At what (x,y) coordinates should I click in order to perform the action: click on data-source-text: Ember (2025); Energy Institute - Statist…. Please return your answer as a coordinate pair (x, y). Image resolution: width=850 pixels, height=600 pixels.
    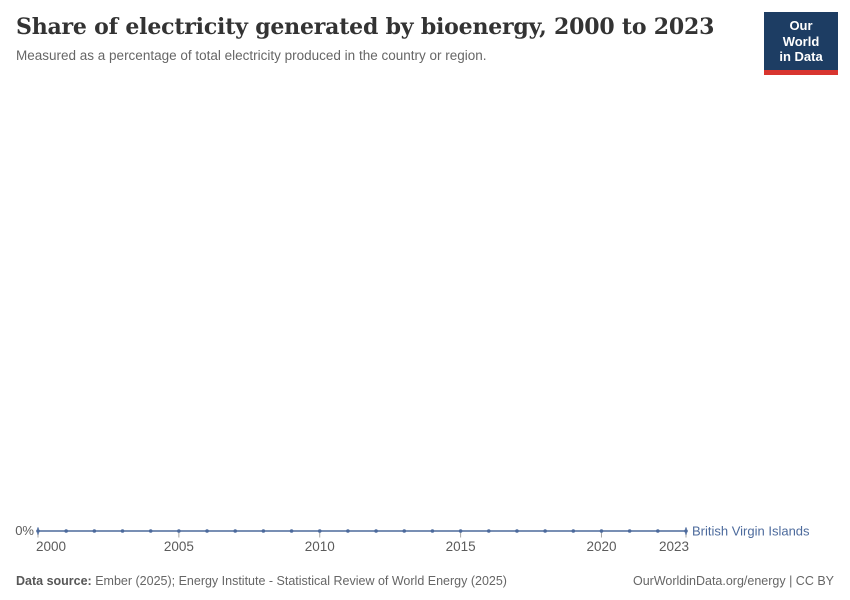
    Looking at the image, I should click on (299, 581).